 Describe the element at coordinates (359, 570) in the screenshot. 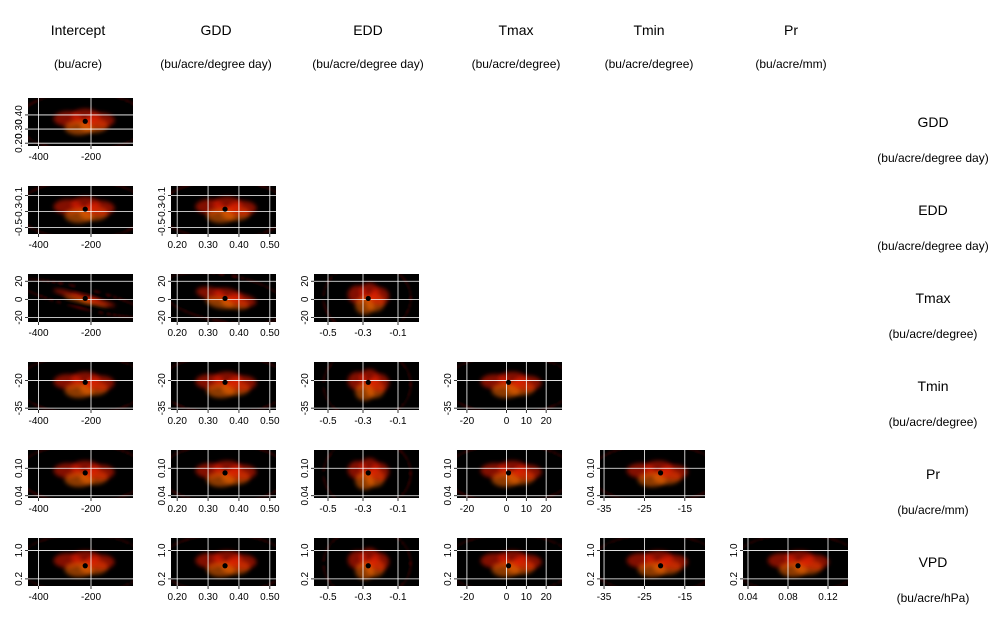

I see `panel-vpd-vs-edd: -0.5 -0.3 -0.1 0.2 1.0` at that location.